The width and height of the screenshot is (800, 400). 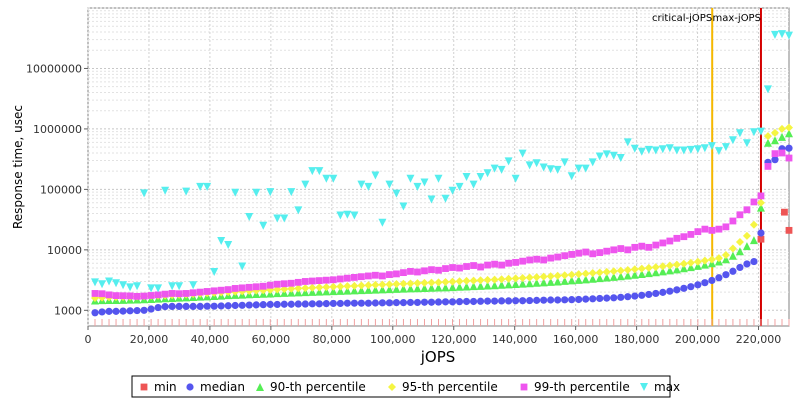 I want to click on legend-item: 95-th percentile, so click(x=443, y=387).